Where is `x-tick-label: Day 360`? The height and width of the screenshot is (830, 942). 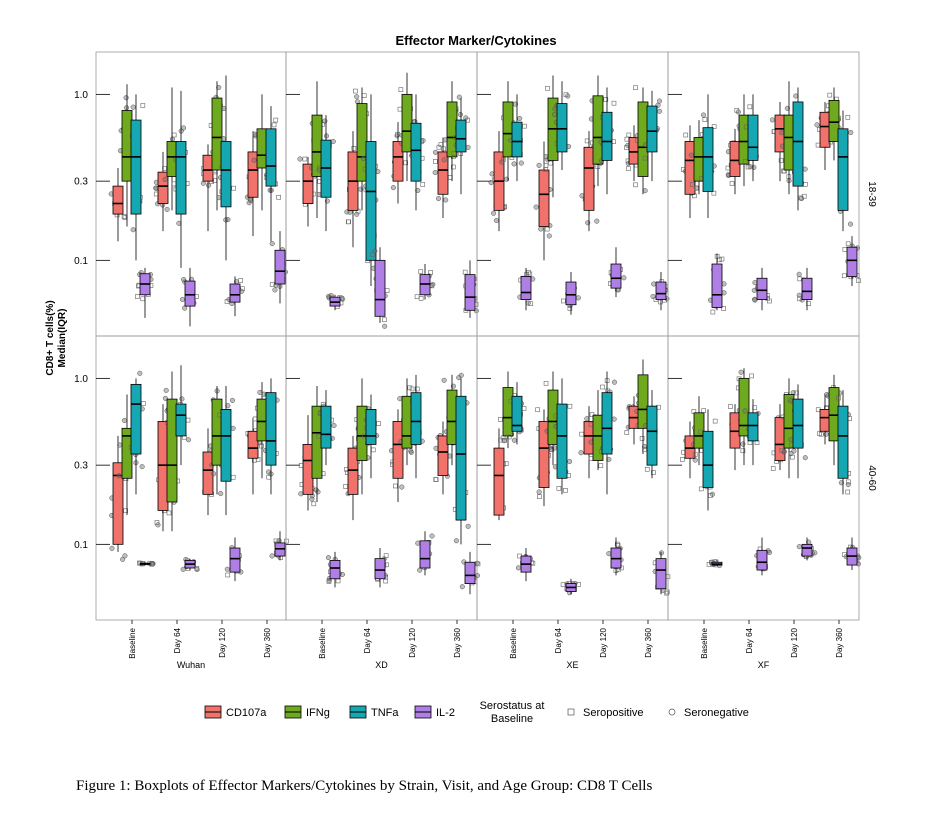
x-tick-label: Day 360 is located at coordinates (457, 642).